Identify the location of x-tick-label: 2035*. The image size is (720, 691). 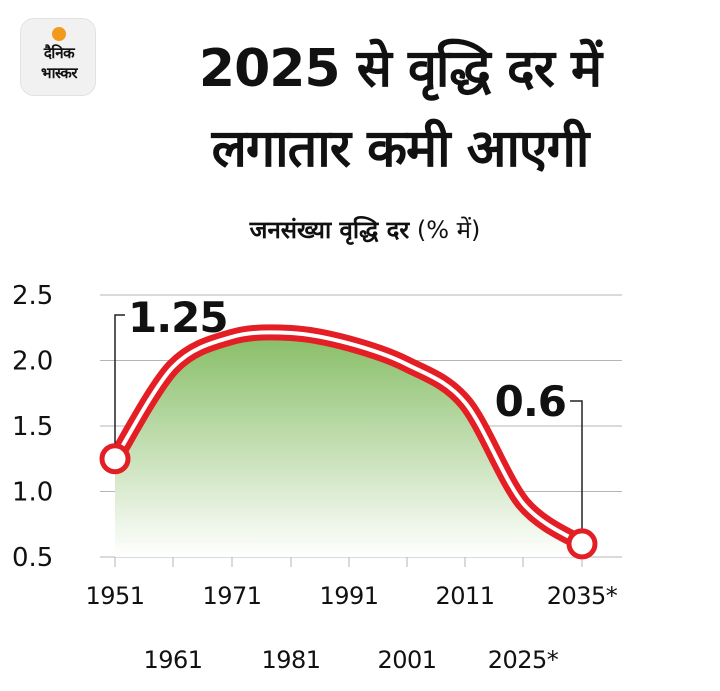
(582, 596).